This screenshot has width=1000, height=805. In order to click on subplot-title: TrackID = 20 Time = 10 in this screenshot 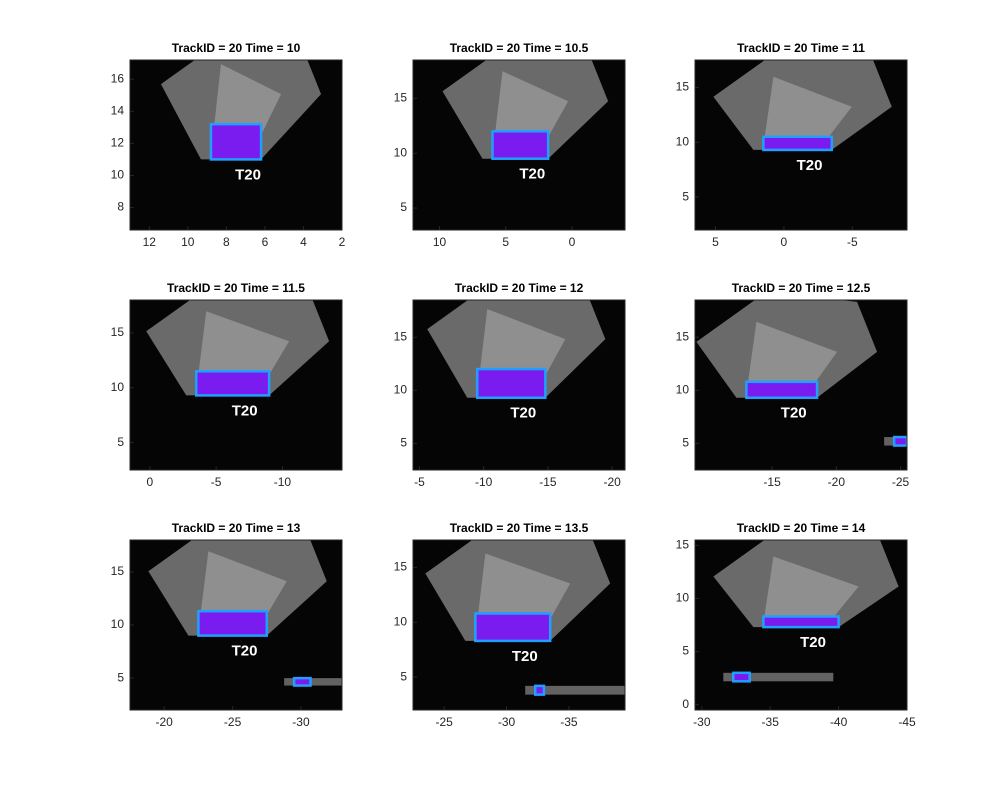, I will do `click(236, 48)`.